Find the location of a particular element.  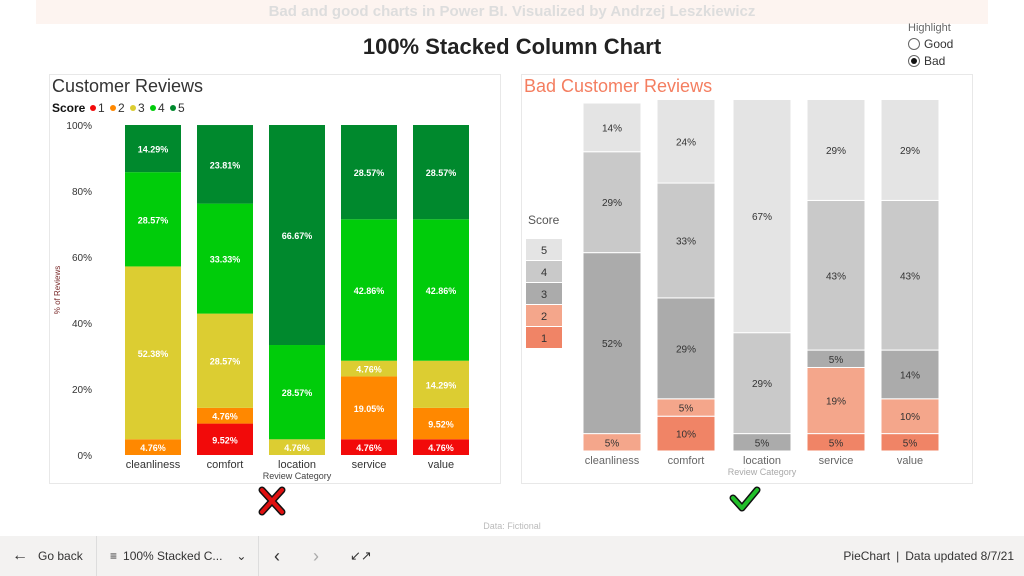

go-back-label: Go back is located at coordinates (60, 556).